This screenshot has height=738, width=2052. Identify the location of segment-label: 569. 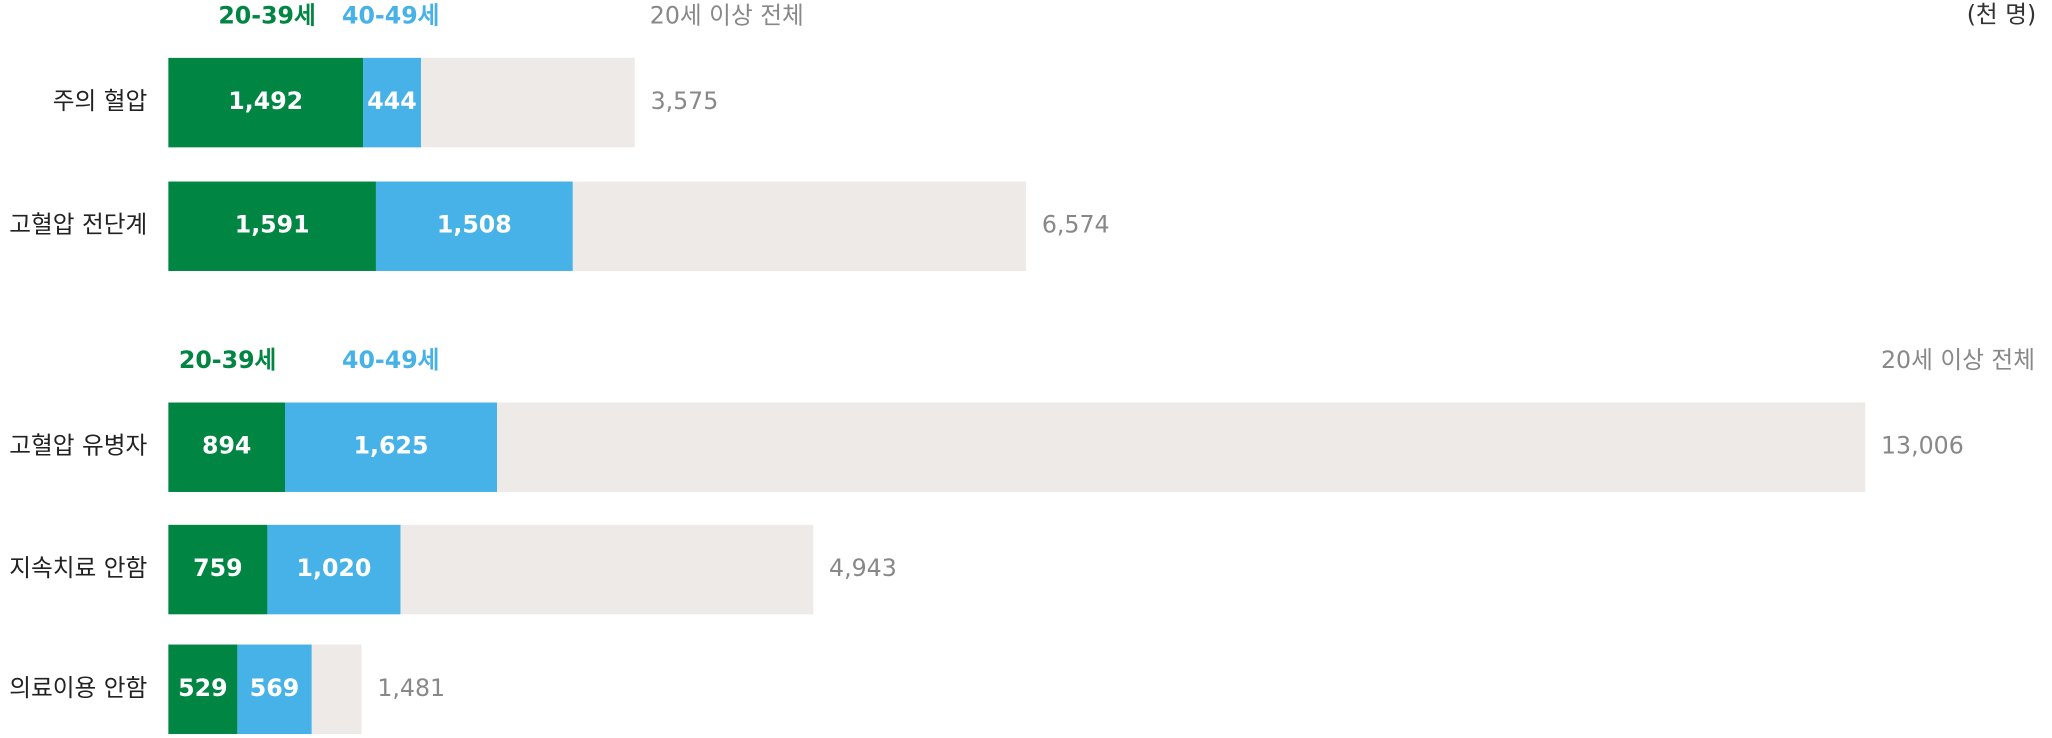
(274, 688).